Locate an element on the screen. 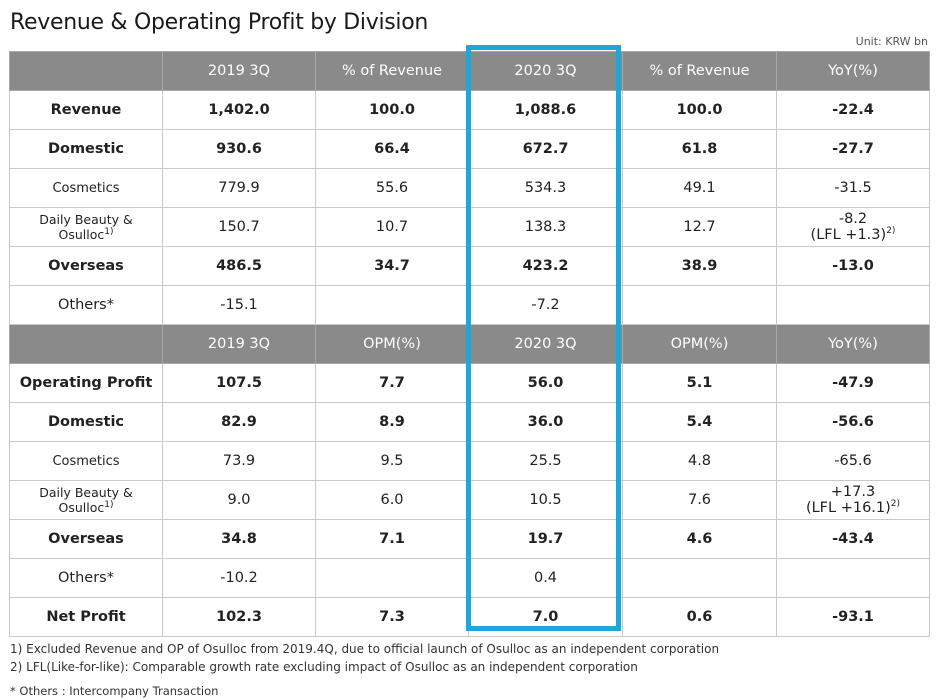 The height and width of the screenshot is (700, 939). table-cell: 423.2 is located at coordinates (545, 266).